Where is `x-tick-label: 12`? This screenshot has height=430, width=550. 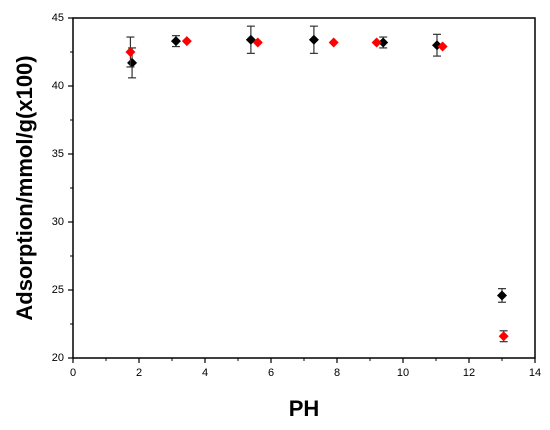 x-tick-label: 12 is located at coordinates (469, 373).